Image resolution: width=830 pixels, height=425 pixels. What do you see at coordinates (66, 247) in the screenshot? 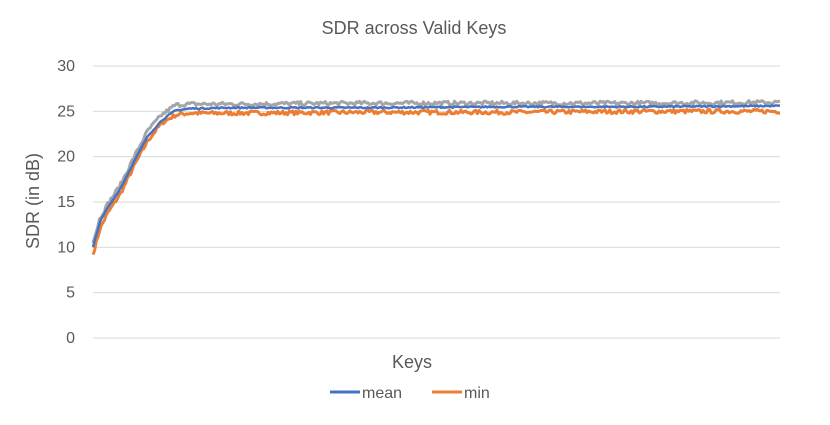
I see `y-tick-label: 10` at bounding box center [66, 247].